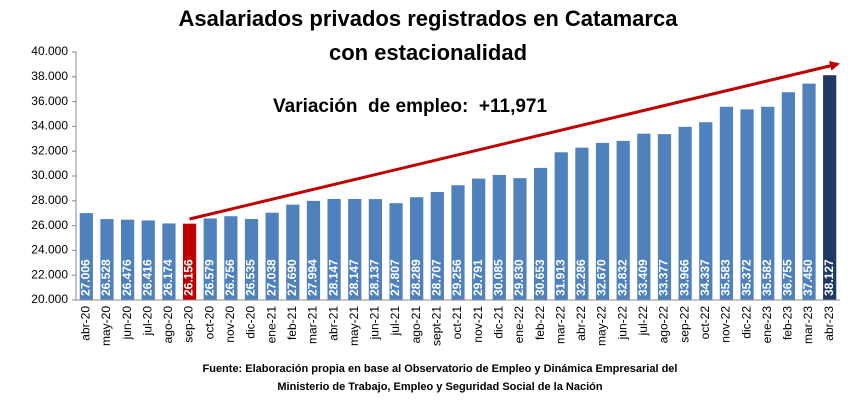 The image size is (857, 409). What do you see at coordinates (49, 126) in the screenshot?
I see `y-tick-label: 34.000` at bounding box center [49, 126].